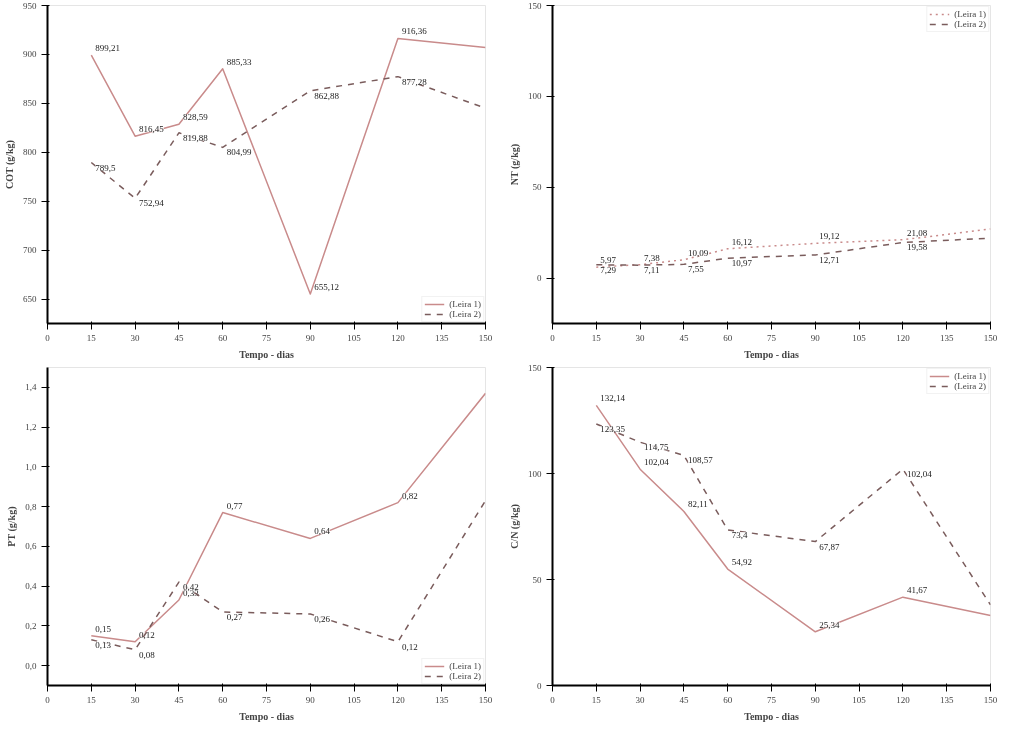  Describe the element at coordinates (414, 31) in the screenshot. I see `data-label: 916,36` at that location.